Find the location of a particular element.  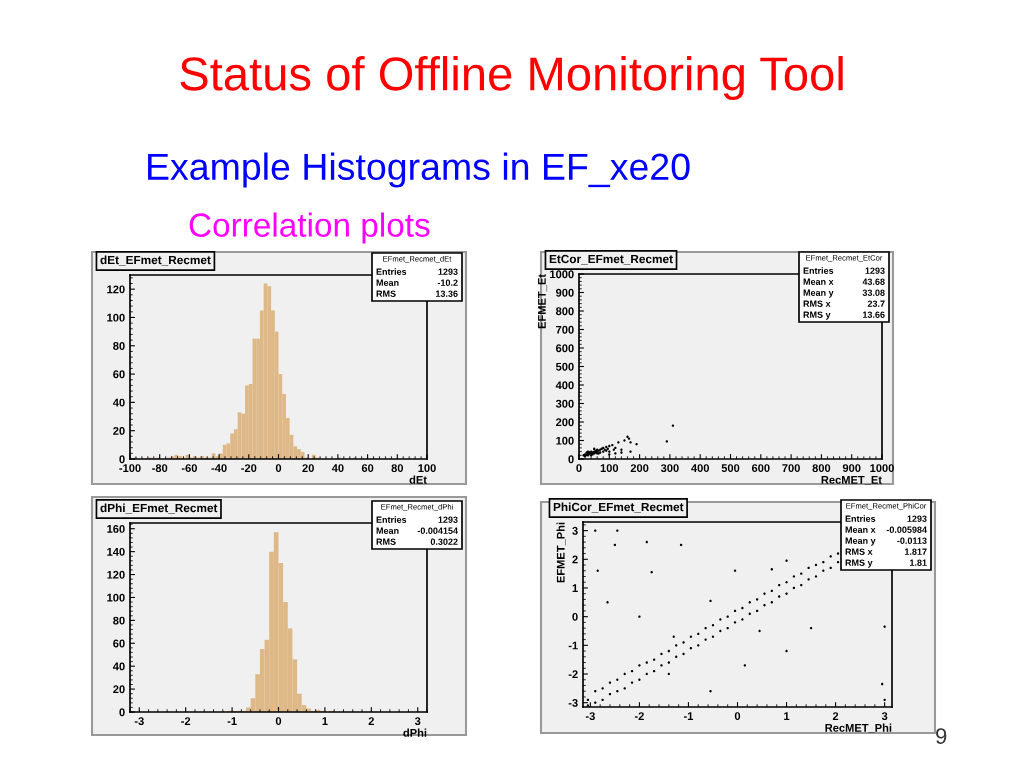

x-tick-label: 400 is located at coordinates (700, 468).